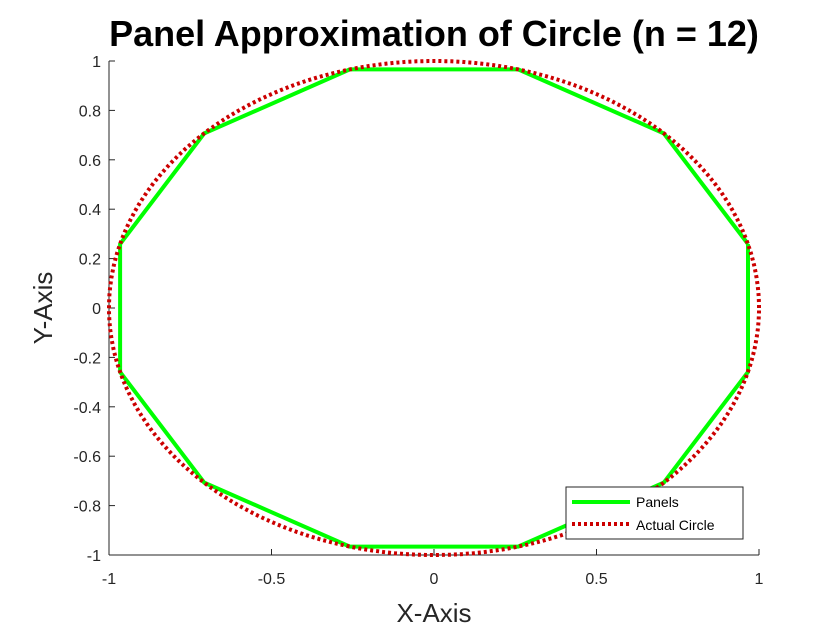  What do you see at coordinates (90, 260) in the screenshot?
I see `y-tick-label: 0.2` at bounding box center [90, 260].